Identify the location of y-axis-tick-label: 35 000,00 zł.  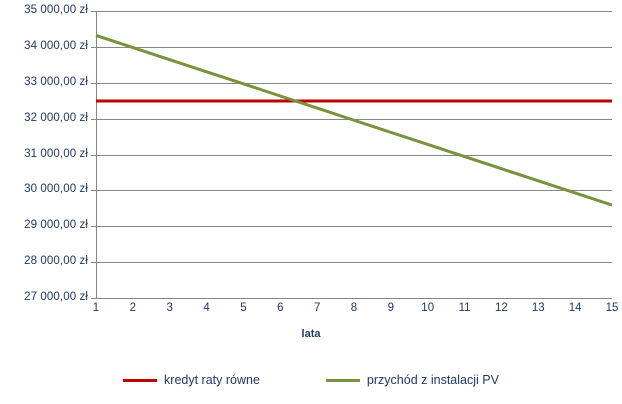
(56, 10).